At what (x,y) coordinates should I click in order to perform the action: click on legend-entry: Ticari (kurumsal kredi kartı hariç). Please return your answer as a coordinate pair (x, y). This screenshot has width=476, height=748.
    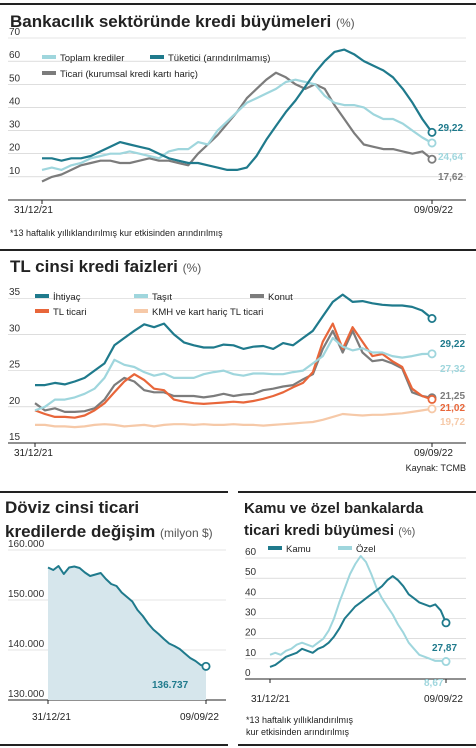
    Looking at the image, I should click on (129, 74).